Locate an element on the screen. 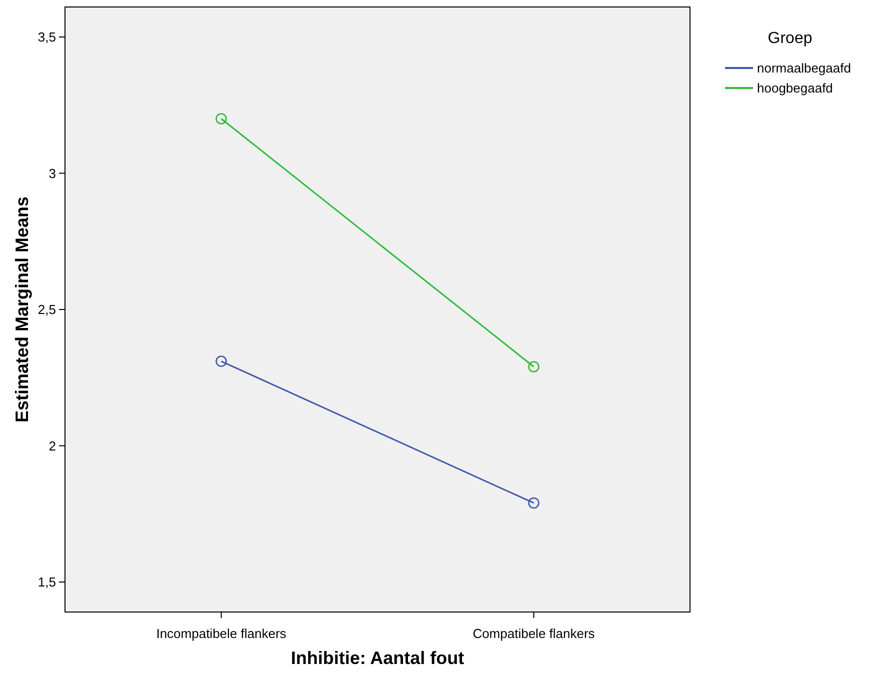  y-tick-label: 2,5 is located at coordinates (47, 310).